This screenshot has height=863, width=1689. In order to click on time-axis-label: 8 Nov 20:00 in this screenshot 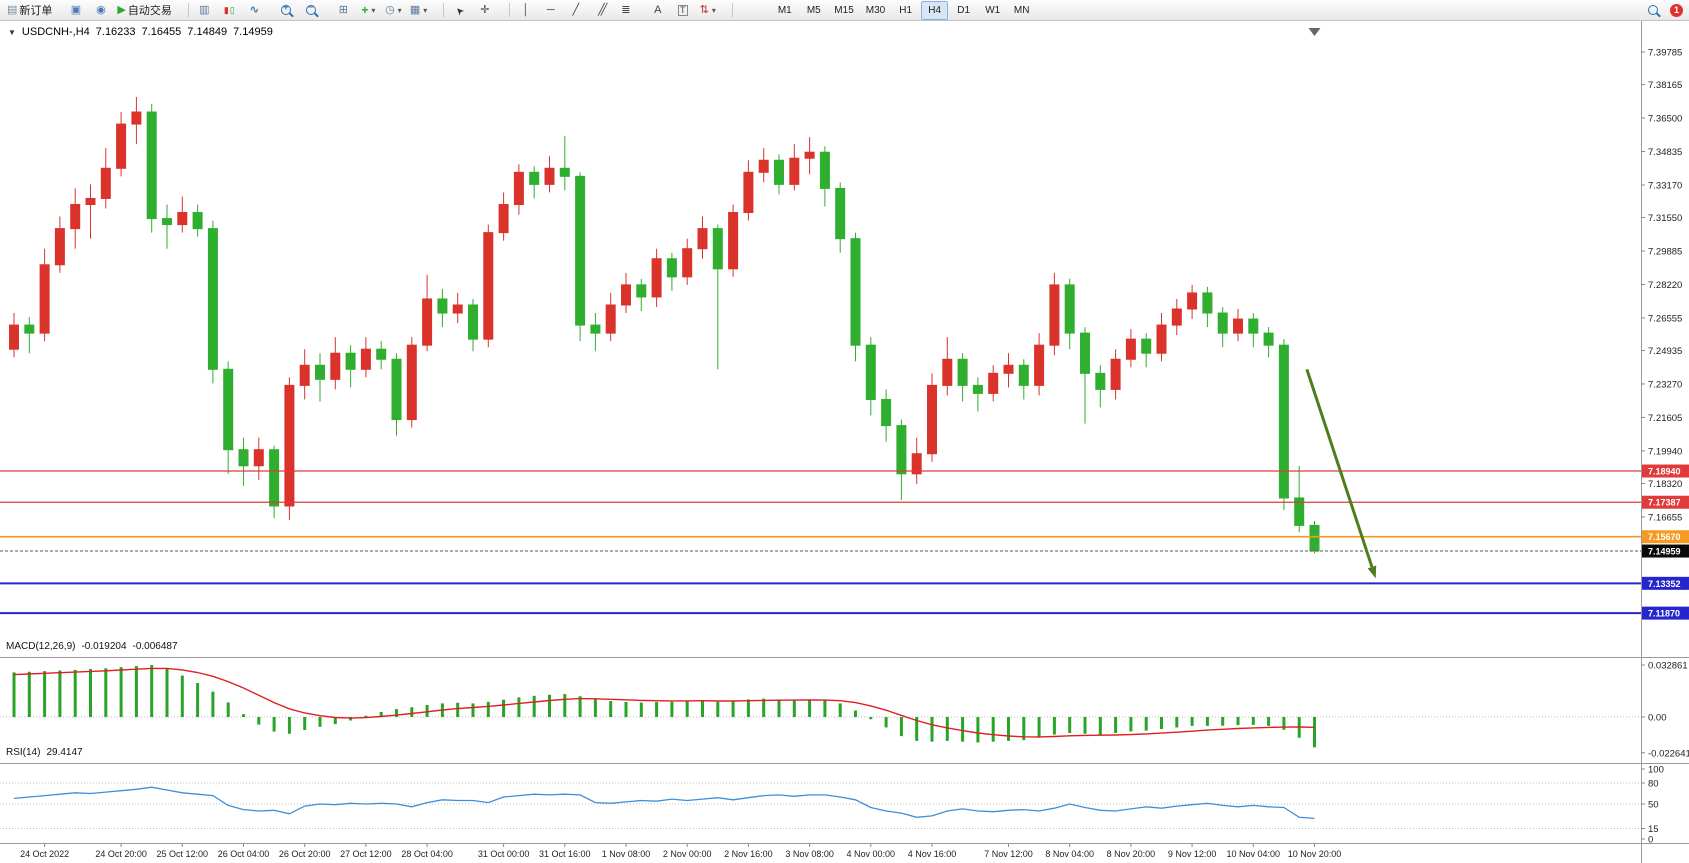, I will do `click(1131, 854)`.